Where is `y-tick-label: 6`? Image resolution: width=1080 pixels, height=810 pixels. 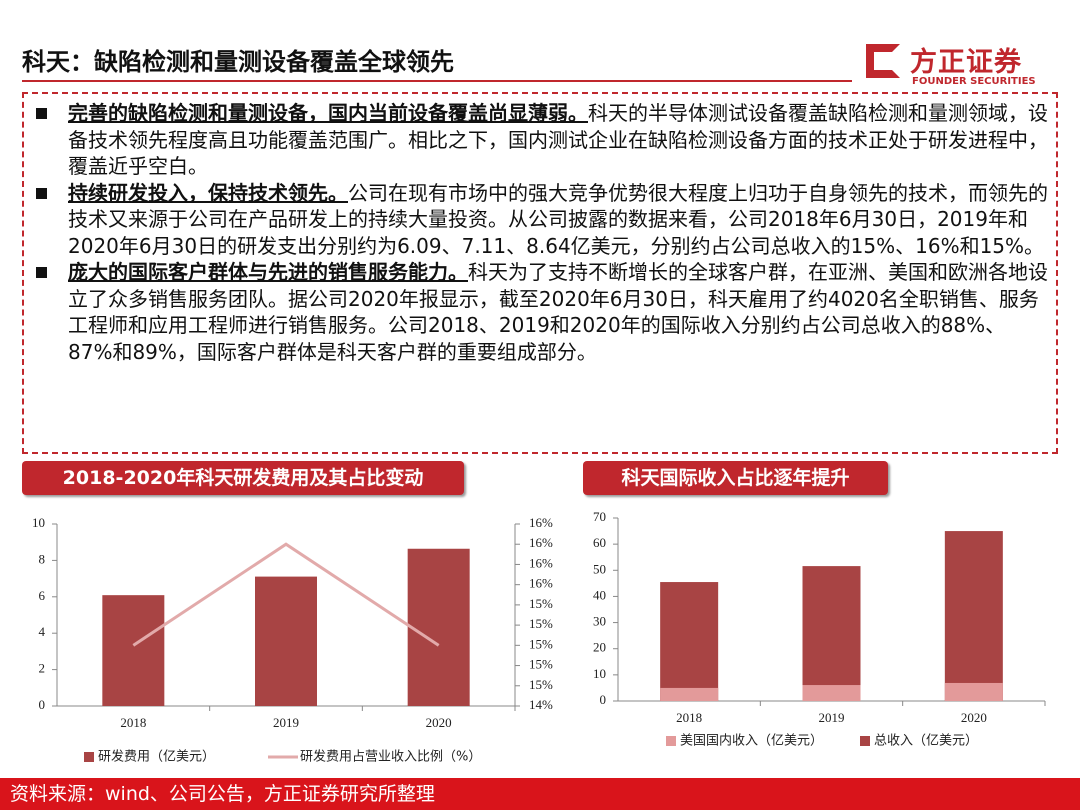
y-tick-label: 6 is located at coordinates (42, 595).